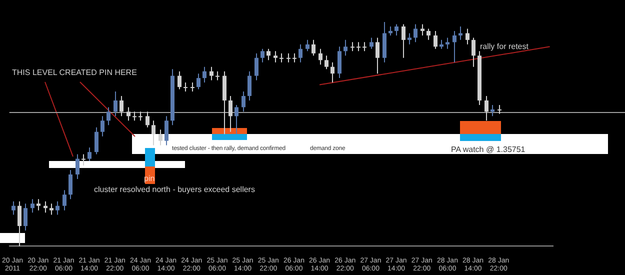 The image size is (625, 275). What do you see at coordinates (488, 149) in the screenshot?
I see `annotation: PA watch @ 1.35751` at bounding box center [488, 149].